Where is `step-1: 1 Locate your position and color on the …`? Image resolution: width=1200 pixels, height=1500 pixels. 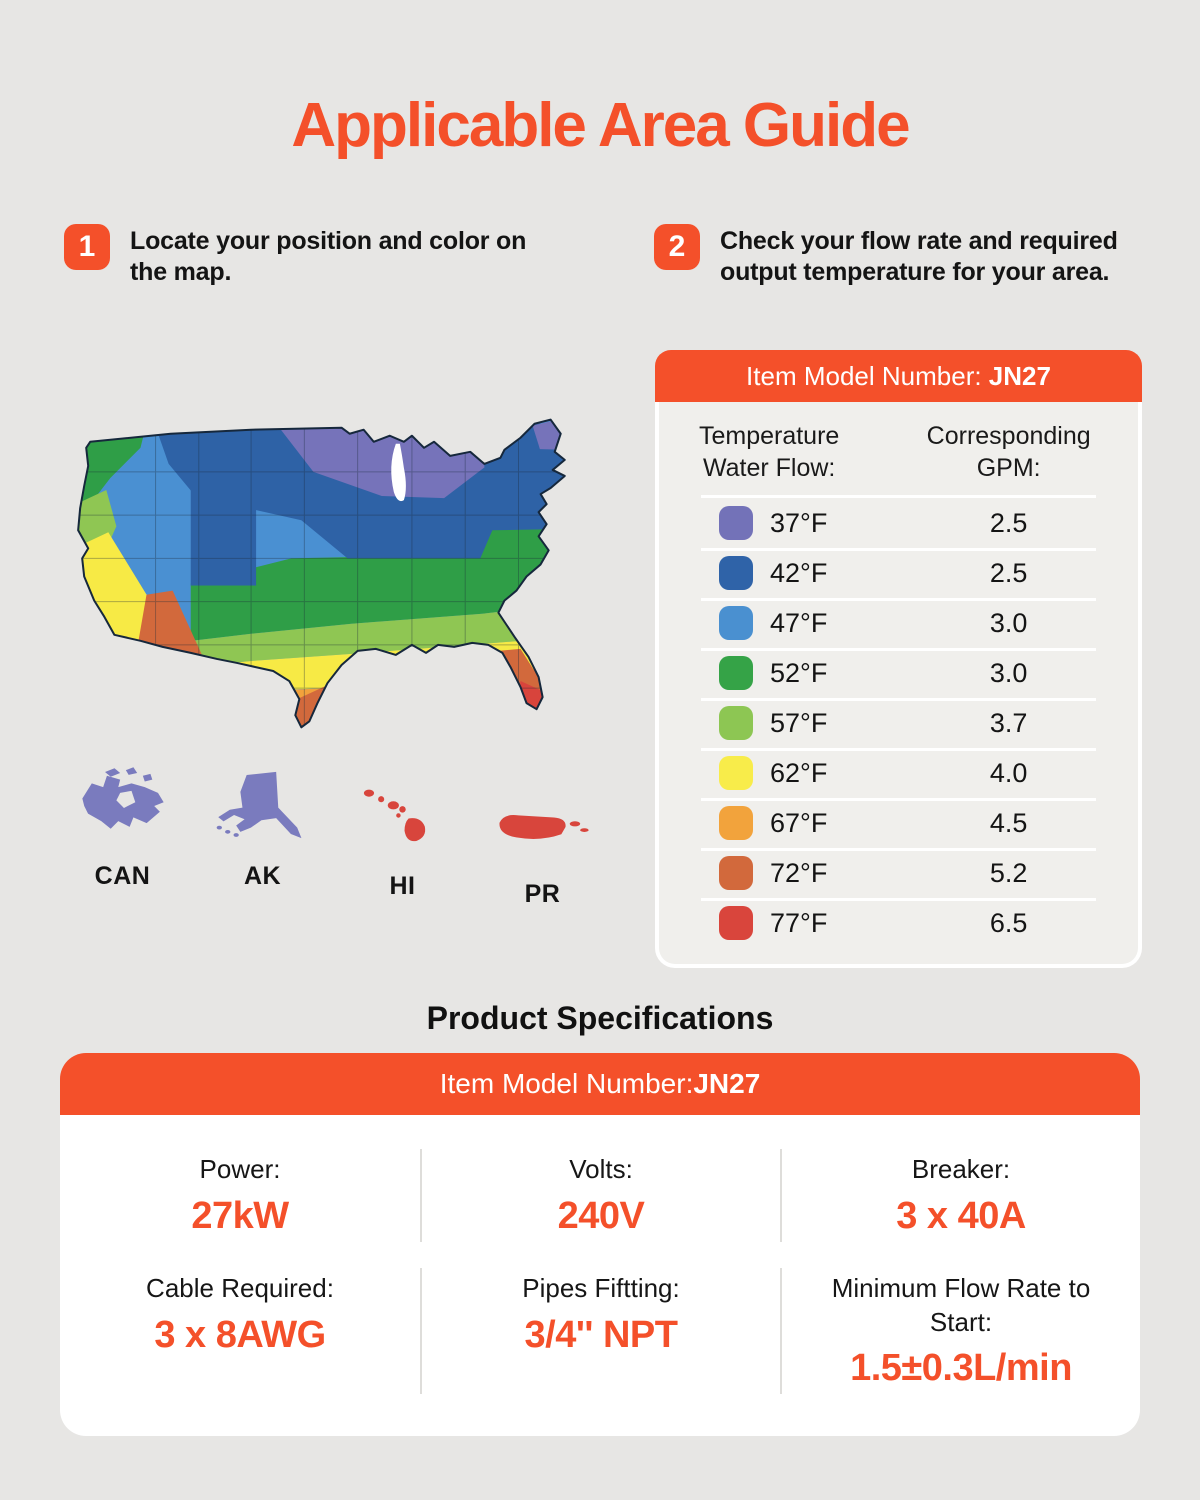 step-1: 1 Locate your position and color on the … is located at coordinates (307, 256).